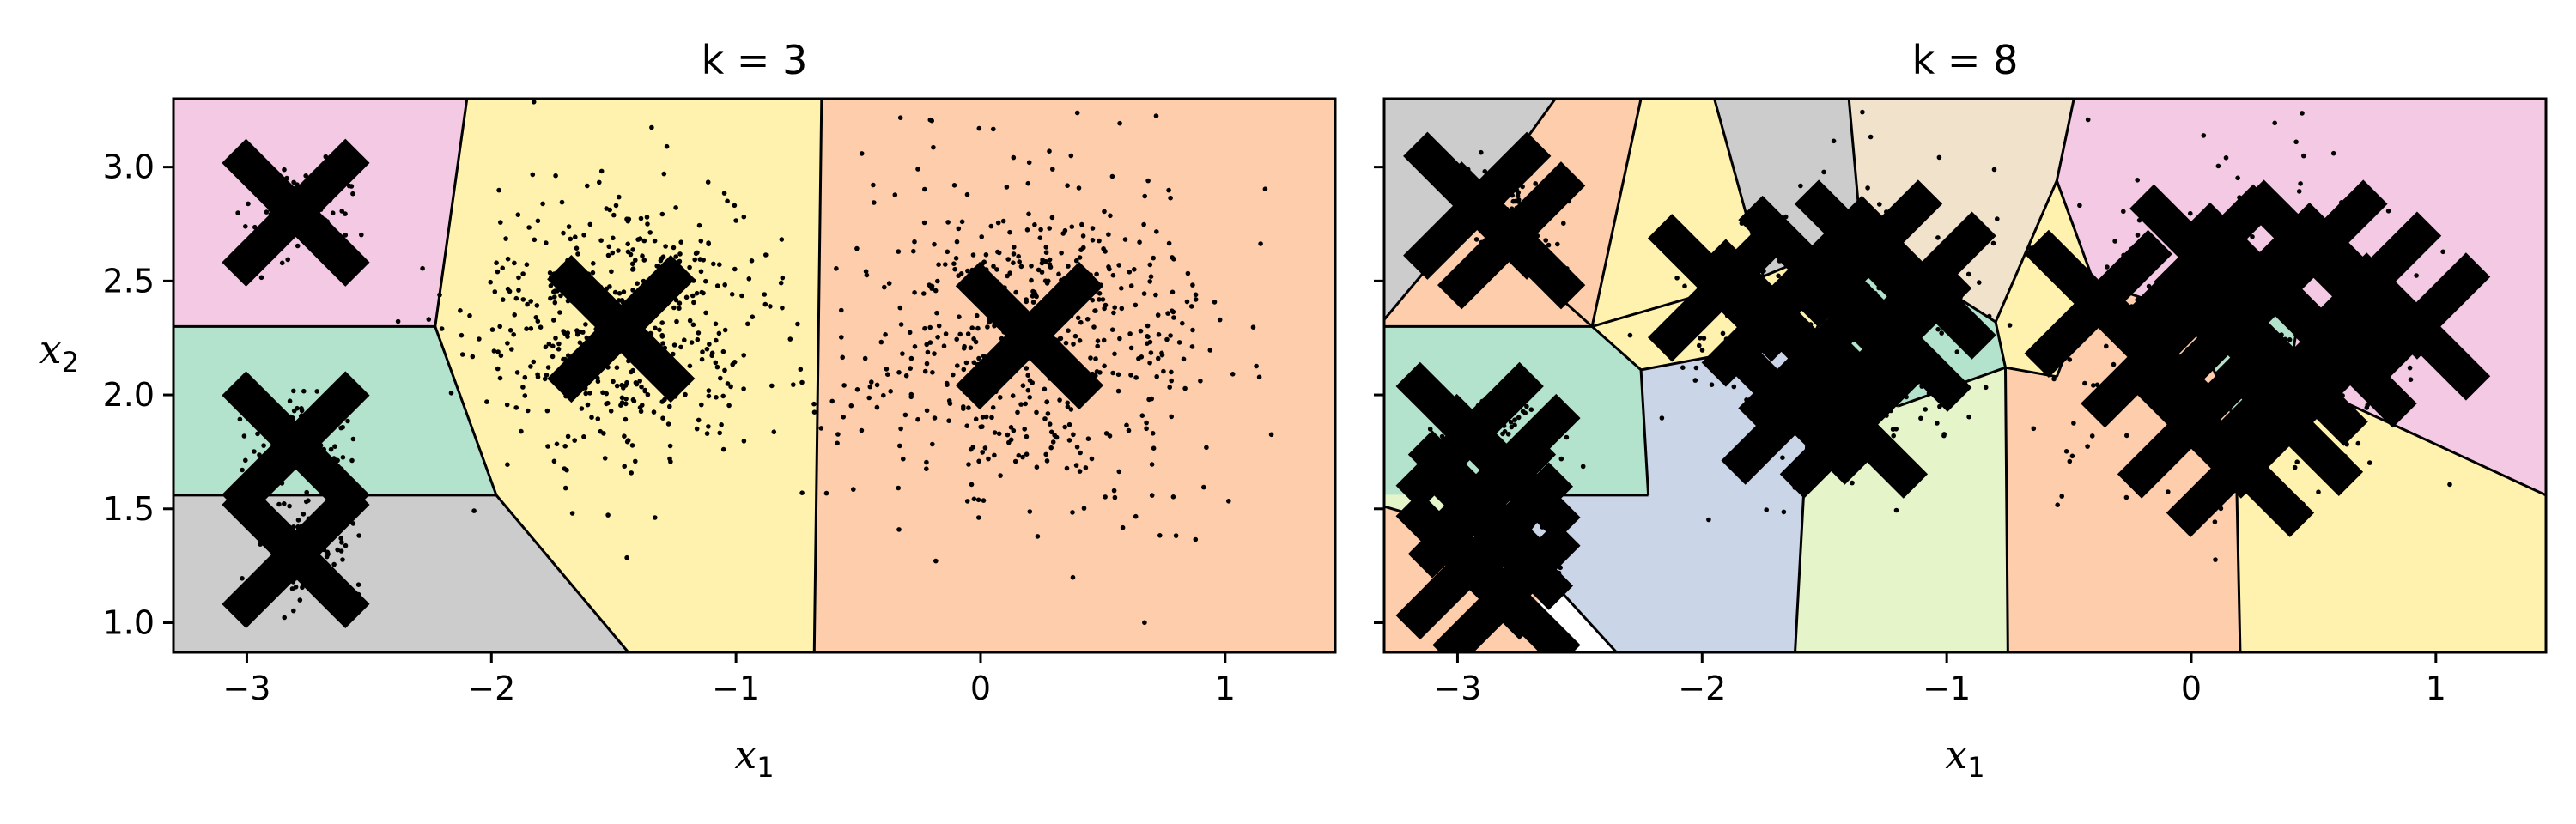 The width and height of the screenshot is (2576, 824). I want to click on cluster-region, so click(321, 213).